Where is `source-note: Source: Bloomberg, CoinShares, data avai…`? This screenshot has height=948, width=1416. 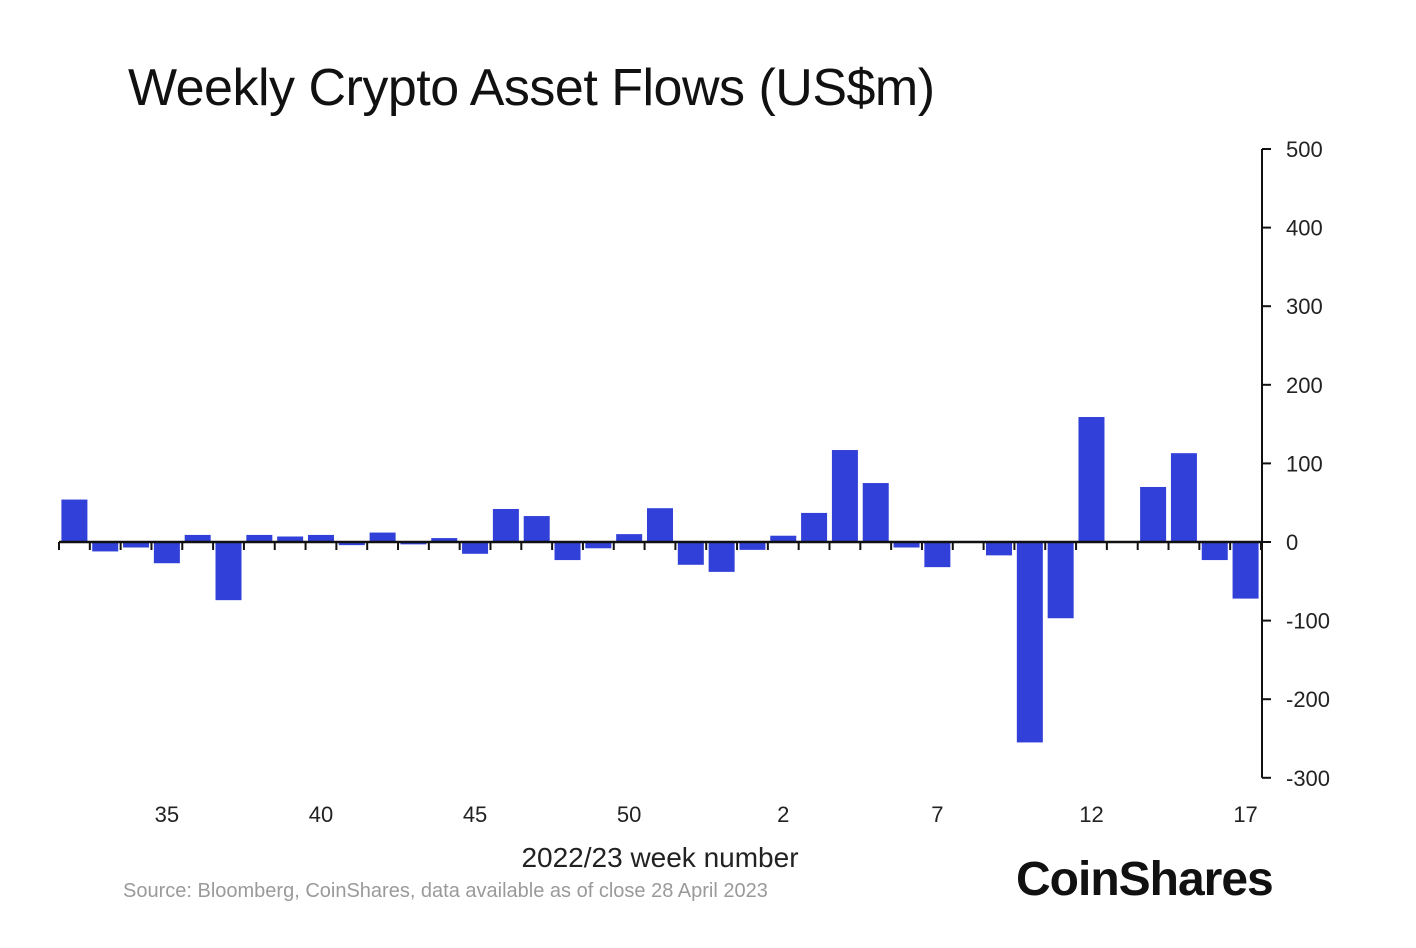
source-note: Source: Bloomberg, CoinShares, data avai… is located at coordinates (445, 891).